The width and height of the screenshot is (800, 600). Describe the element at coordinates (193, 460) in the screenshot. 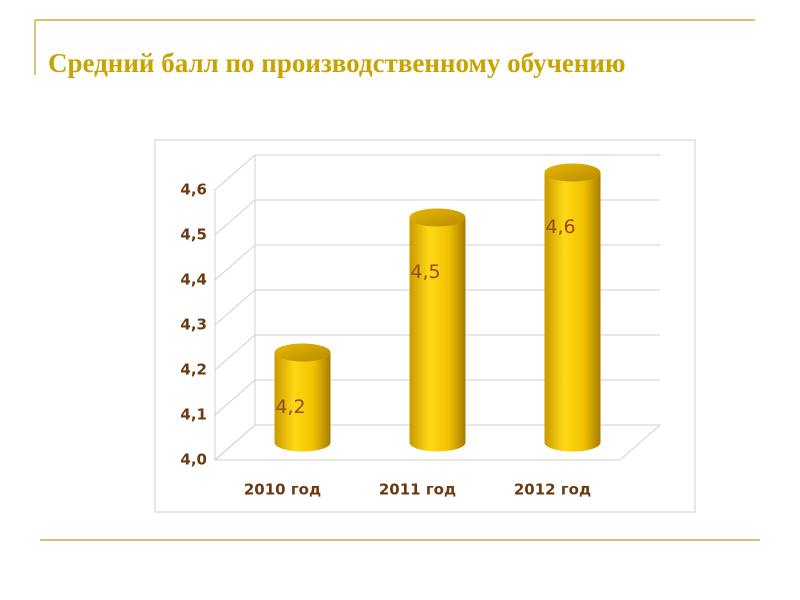

I see `y-tick-label: 4,0` at that location.